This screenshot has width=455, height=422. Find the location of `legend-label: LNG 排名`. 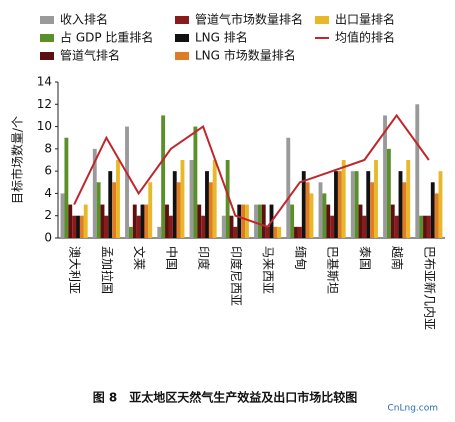

legend-label: LNG 排名 is located at coordinates (221, 37).